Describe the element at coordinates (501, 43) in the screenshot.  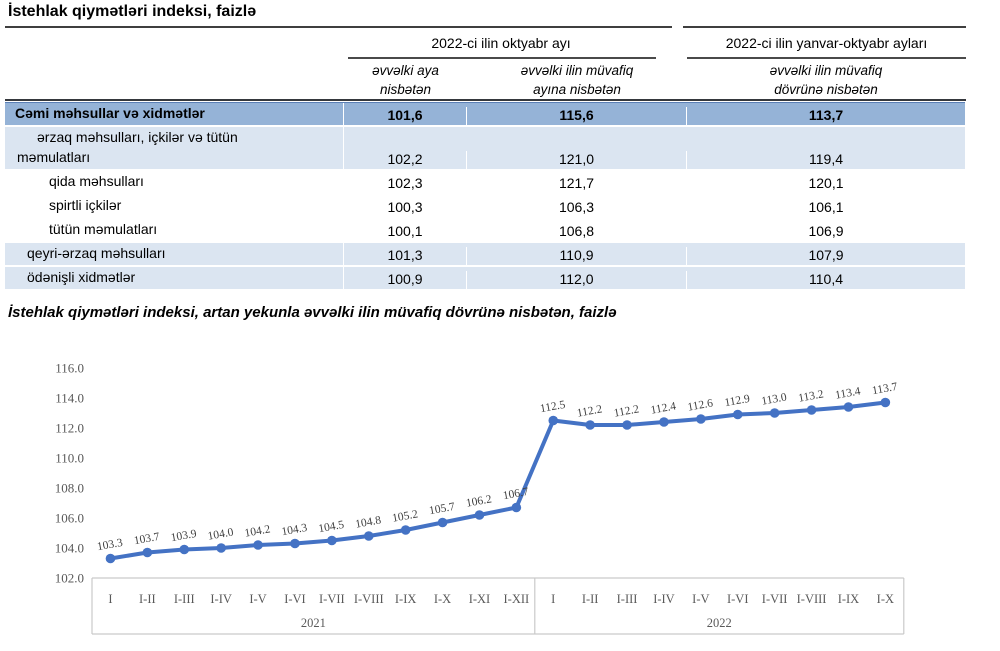
I see `group-header-october: 2022-ci ilin oktyabr ayı` at that location.